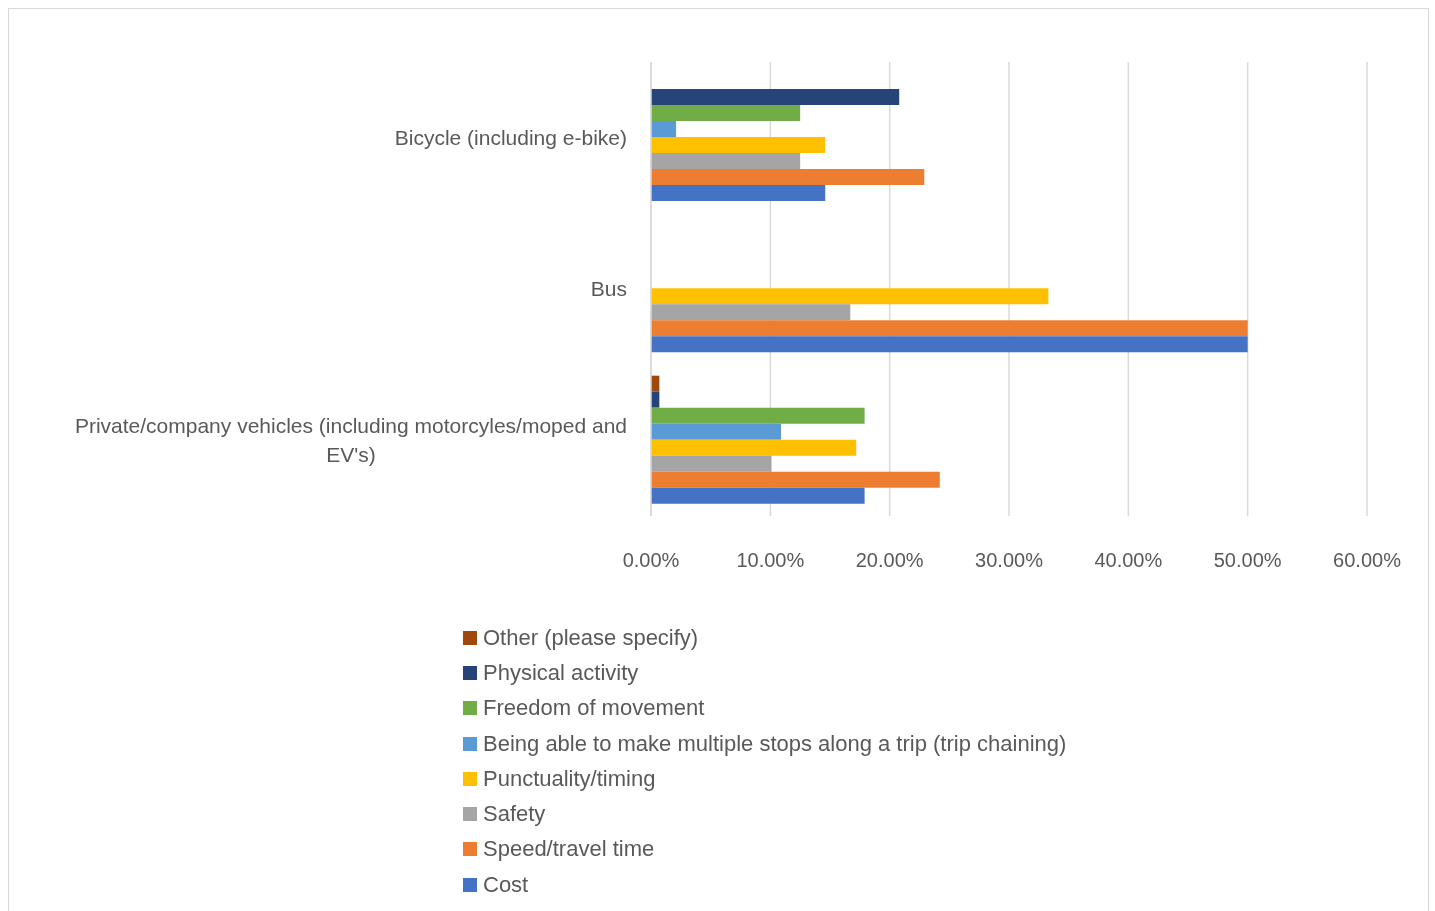 This screenshot has height=911, width=1435. What do you see at coordinates (775, 743) in the screenshot?
I see `legend-label: Being able to make multiple stops along a trip (trip chaining)` at bounding box center [775, 743].